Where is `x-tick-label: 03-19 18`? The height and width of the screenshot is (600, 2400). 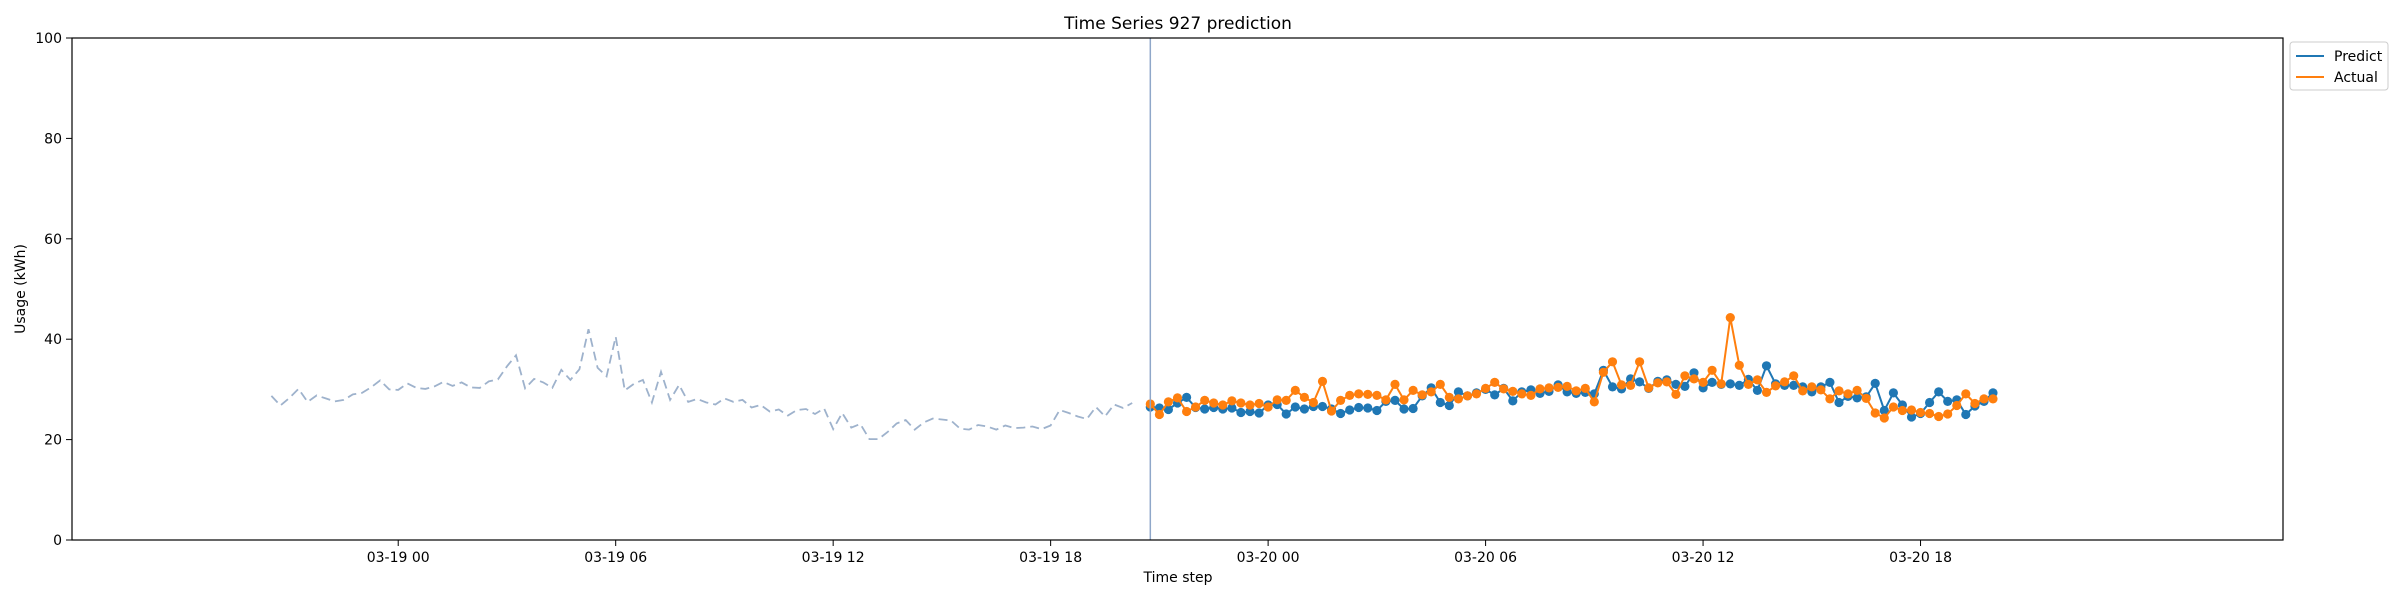 x-tick-label: 03-19 18 is located at coordinates (1050, 558).